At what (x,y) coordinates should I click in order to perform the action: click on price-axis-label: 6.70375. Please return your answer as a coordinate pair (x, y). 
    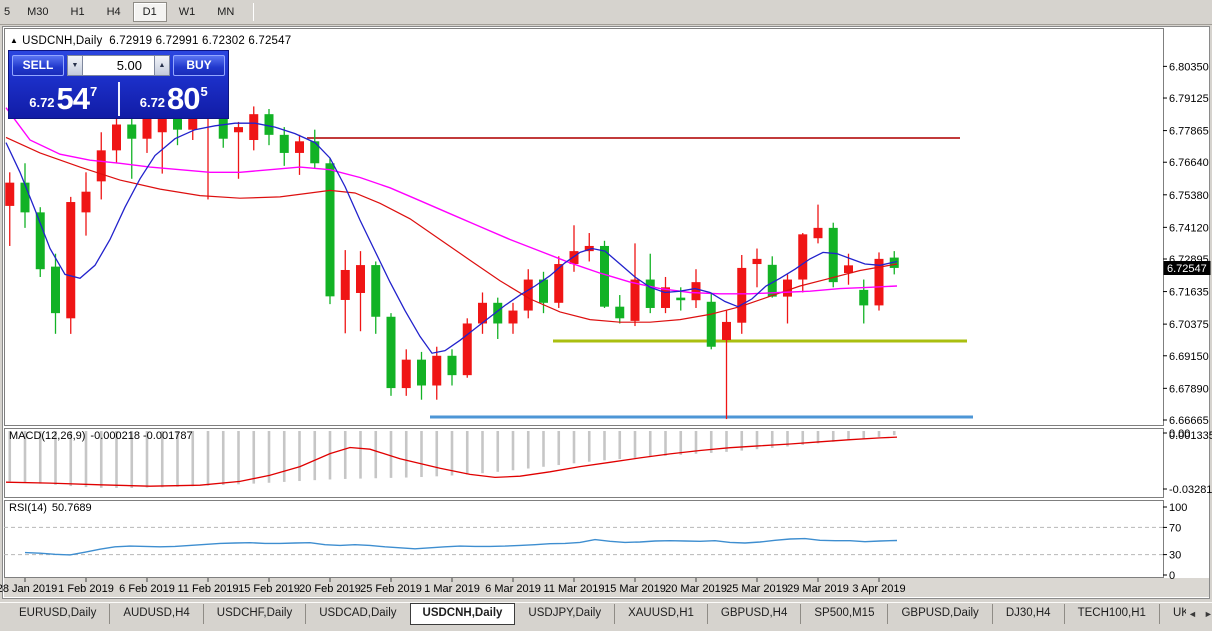
    Looking at the image, I should click on (1189, 325).